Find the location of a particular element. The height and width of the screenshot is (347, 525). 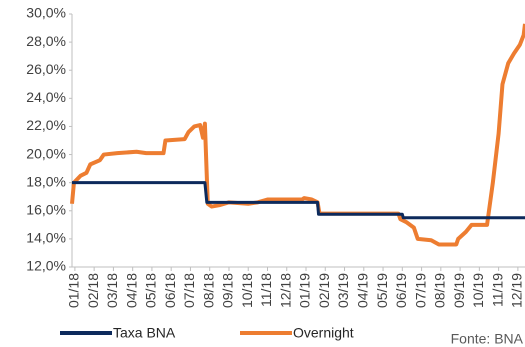

x-tick-label: 07/19 is located at coordinates (420, 290).